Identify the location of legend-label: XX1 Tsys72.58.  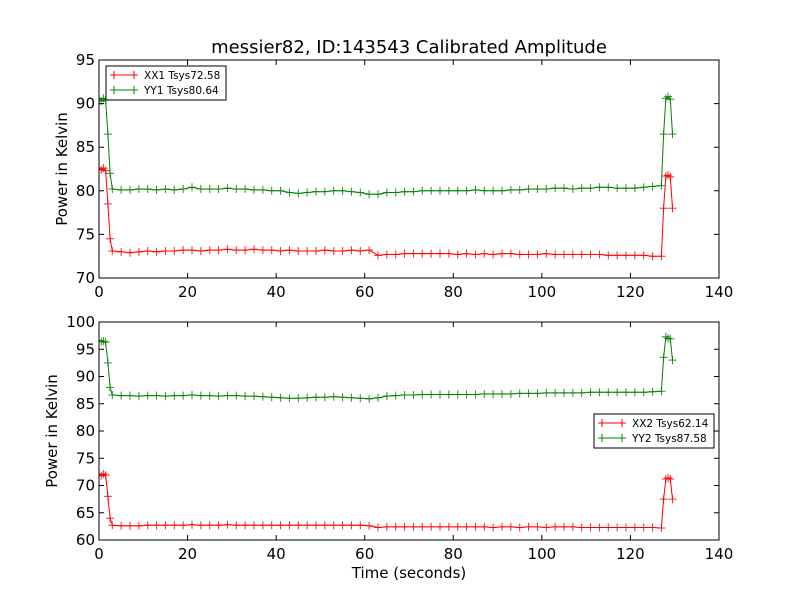
(182, 76).